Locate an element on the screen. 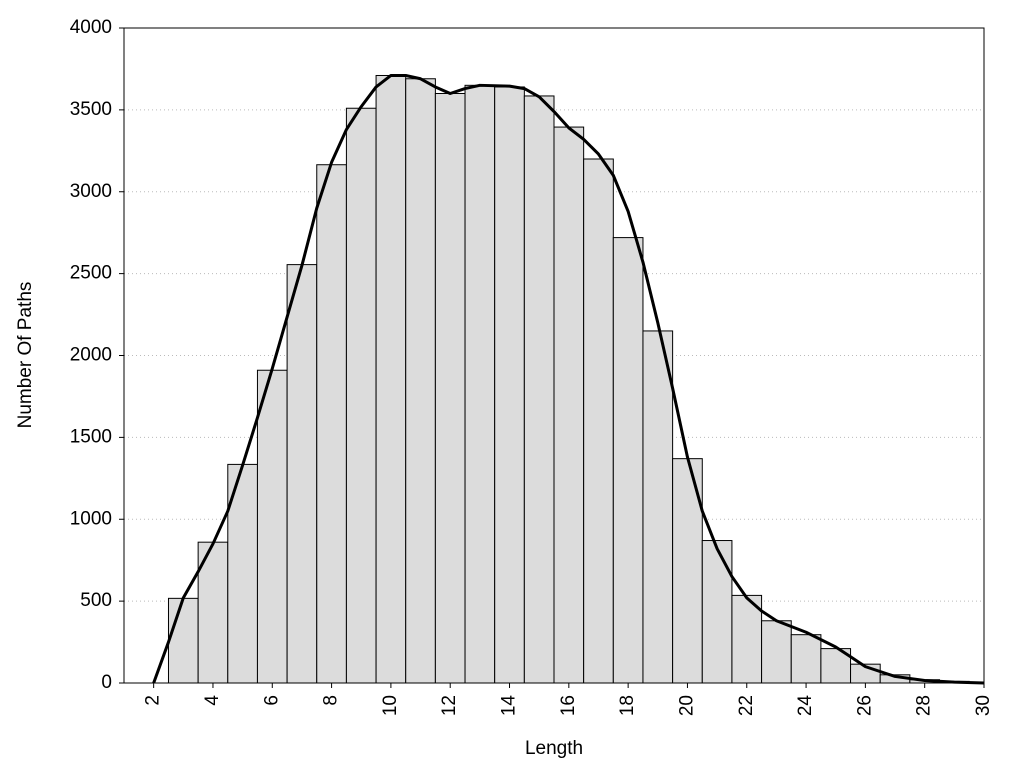 The height and width of the screenshot is (768, 1024). x-tick-label: 24 is located at coordinates (805, 706).